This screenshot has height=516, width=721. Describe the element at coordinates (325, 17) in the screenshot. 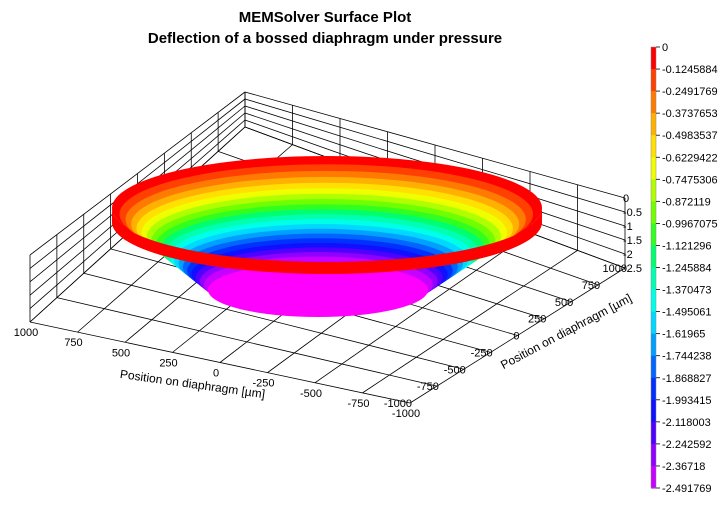

I see `chart-title: MEMSolver Surface Plot` at that location.